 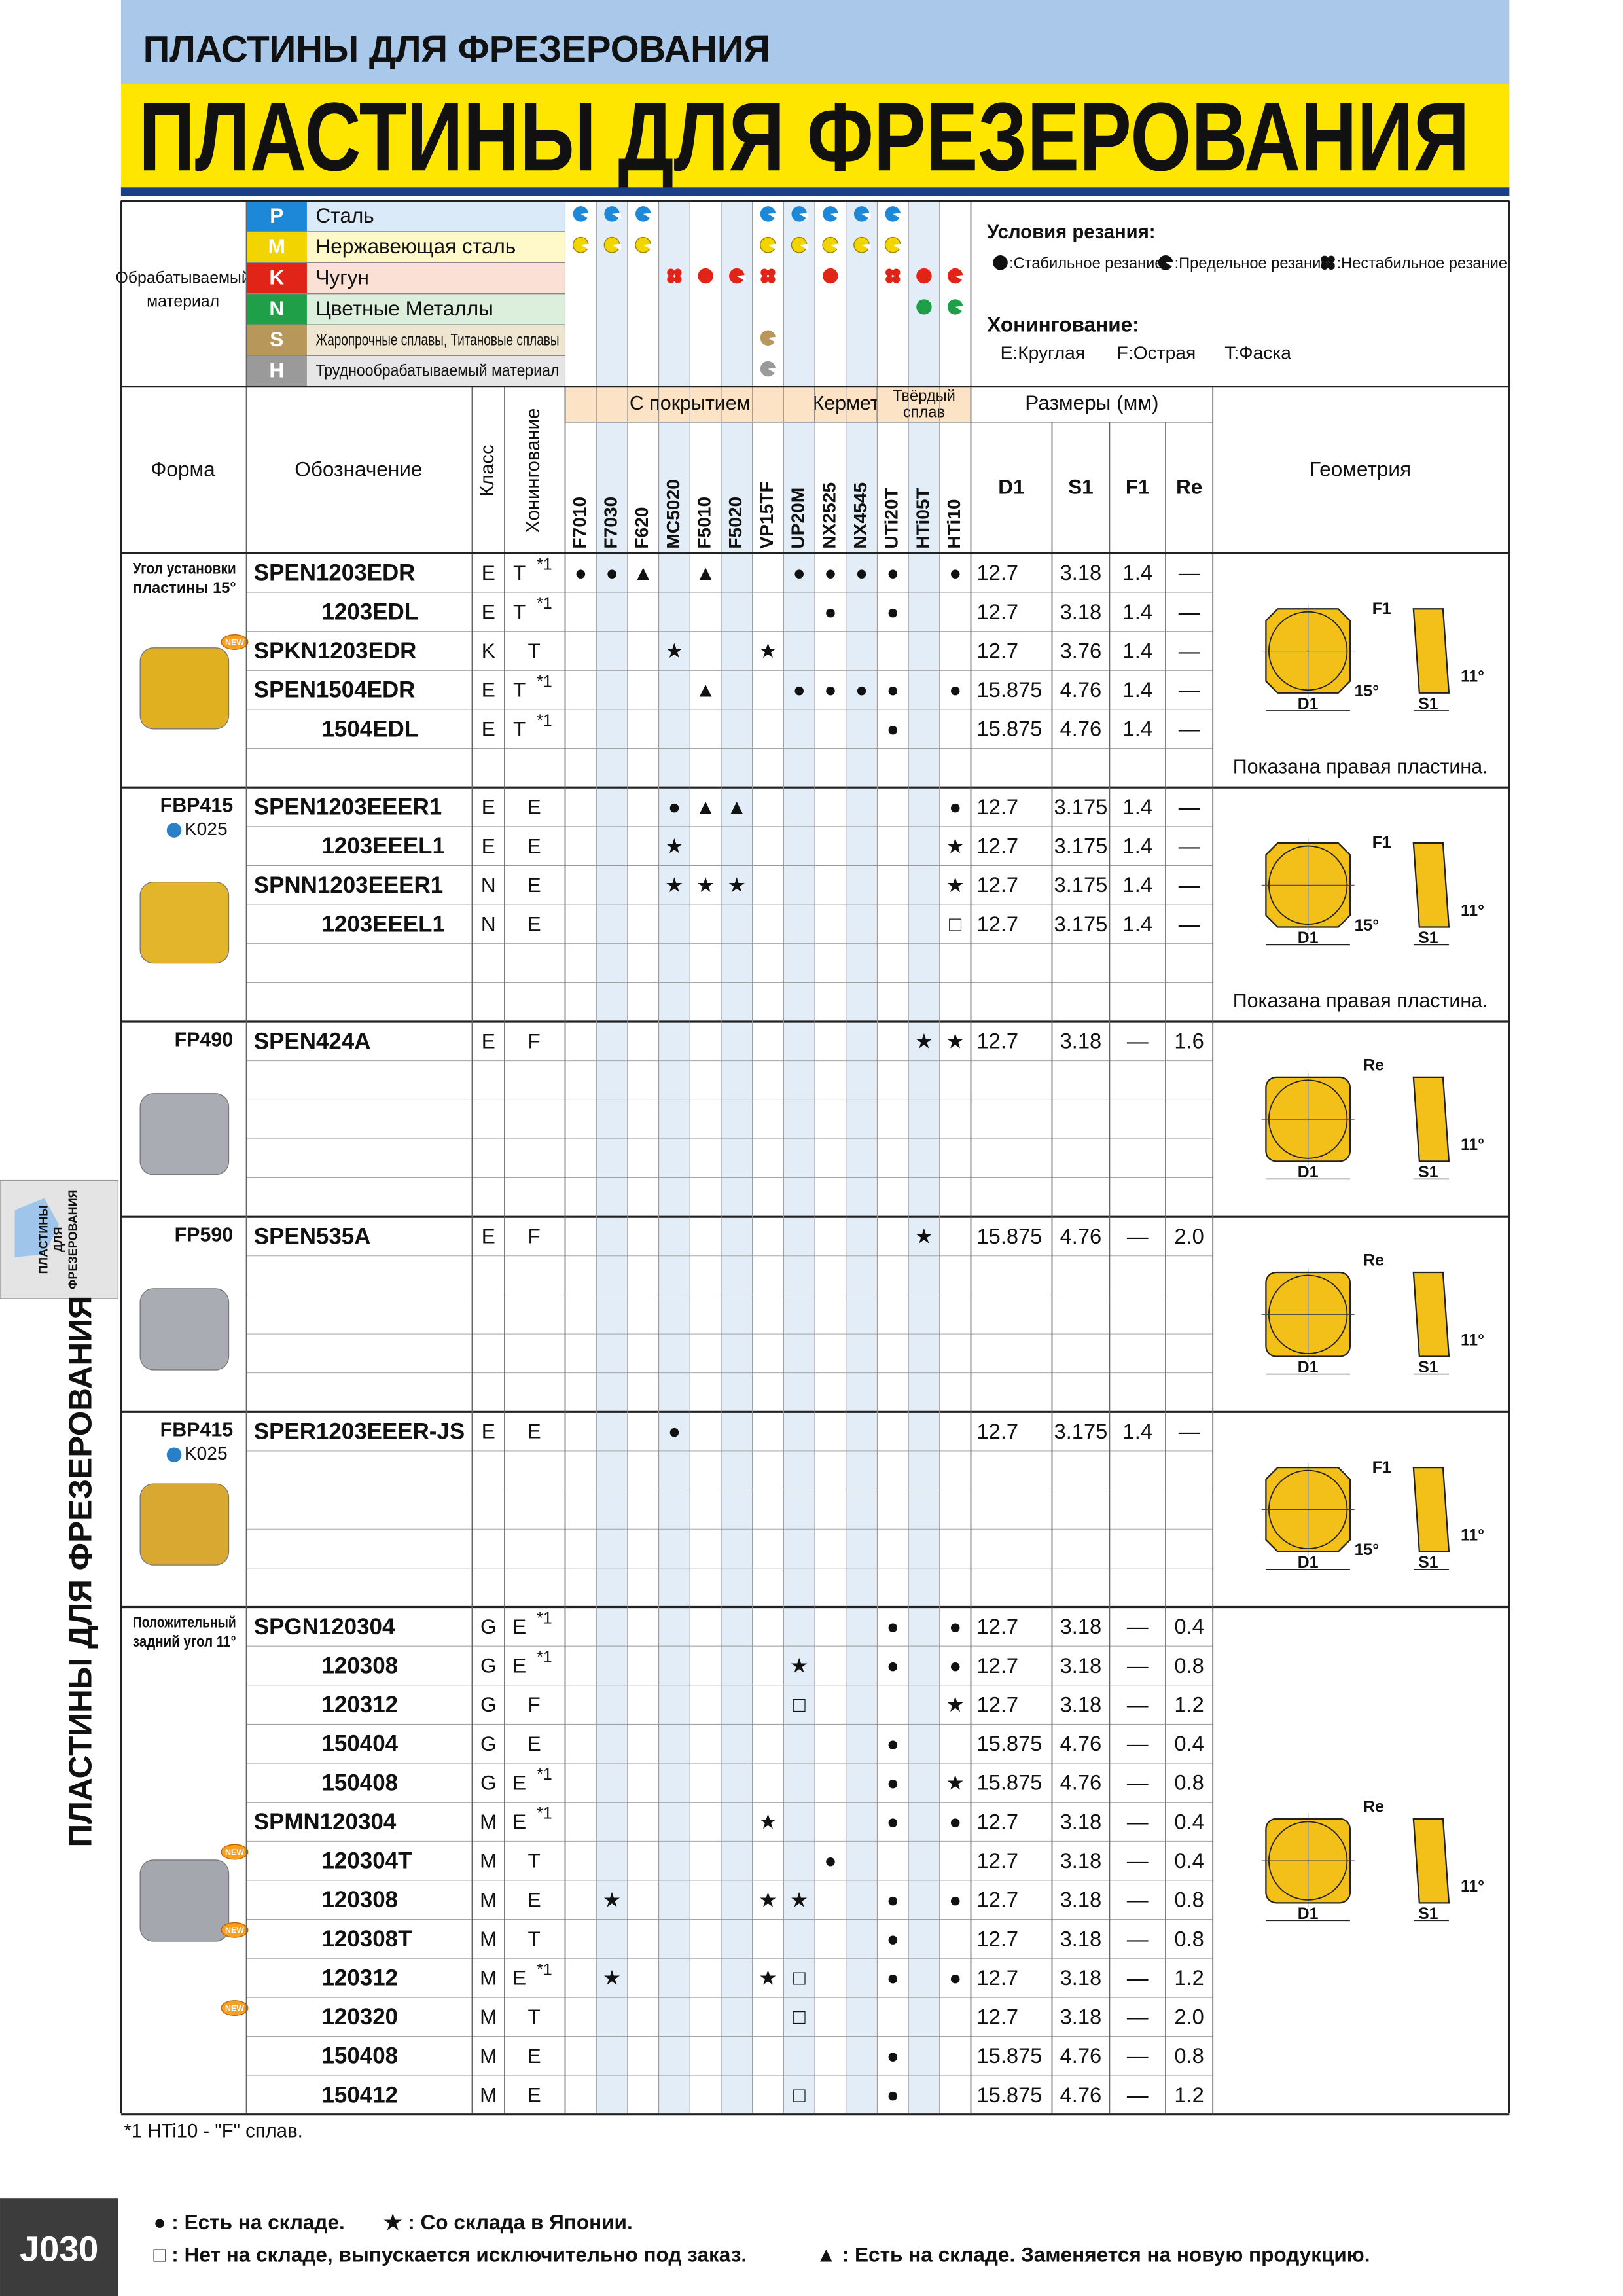 I want to click on title-rule, so click(x=815, y=191).